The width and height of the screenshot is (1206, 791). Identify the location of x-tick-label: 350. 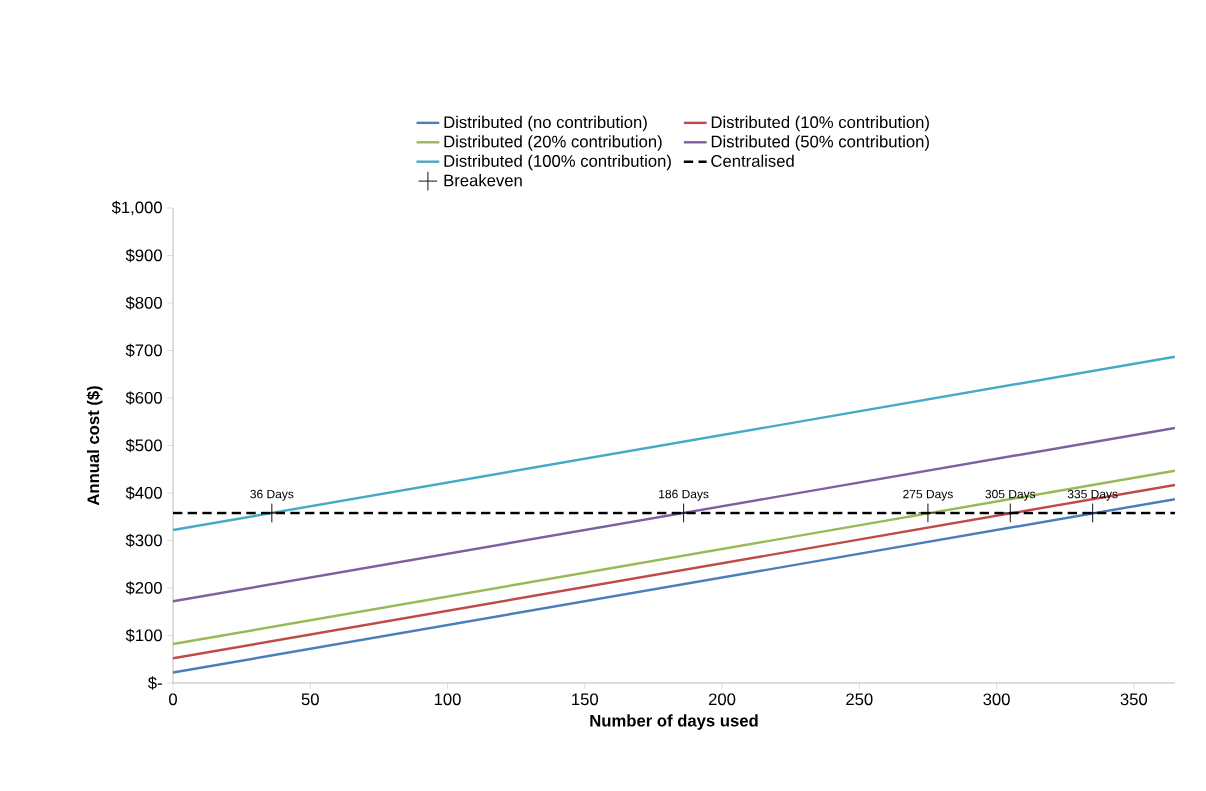
(1134, 699).